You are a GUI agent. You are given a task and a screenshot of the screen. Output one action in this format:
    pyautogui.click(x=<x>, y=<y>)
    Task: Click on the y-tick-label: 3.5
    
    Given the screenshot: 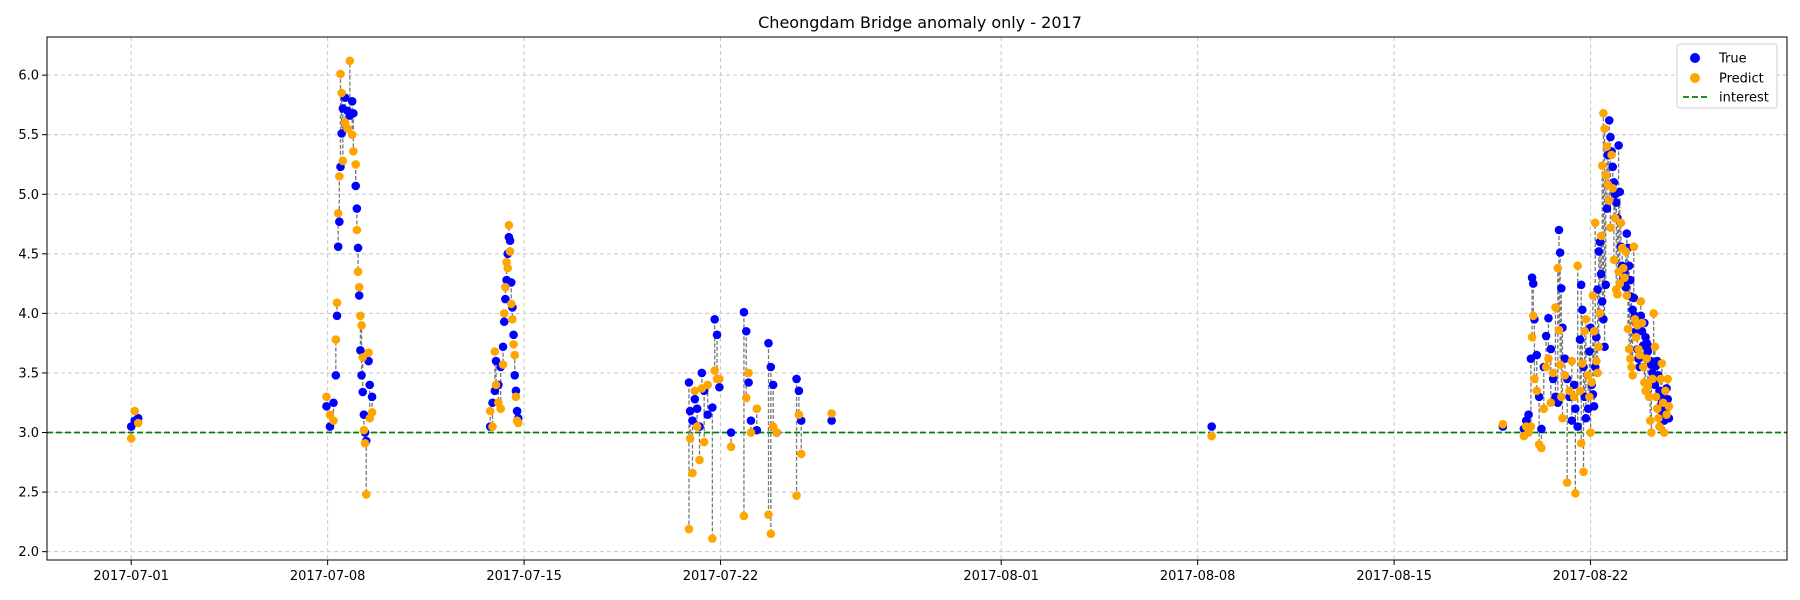 What is the action you would take?
    pyautogui.click(x=28, y=373)
    